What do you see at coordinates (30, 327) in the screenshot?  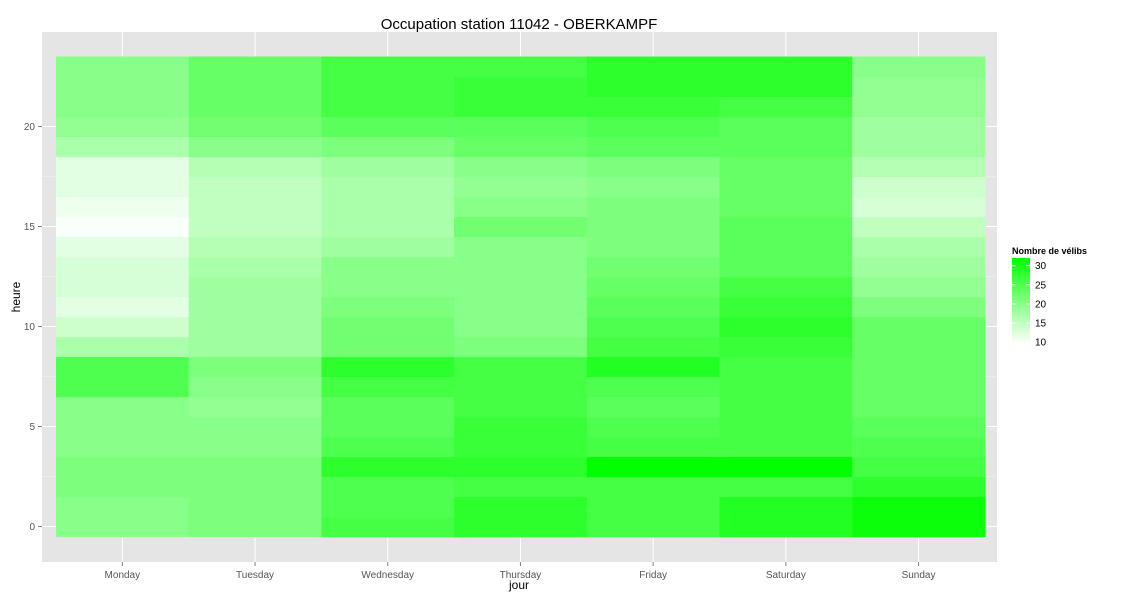 I see `y-tick-label: 10` at bounding box center [30, 327].